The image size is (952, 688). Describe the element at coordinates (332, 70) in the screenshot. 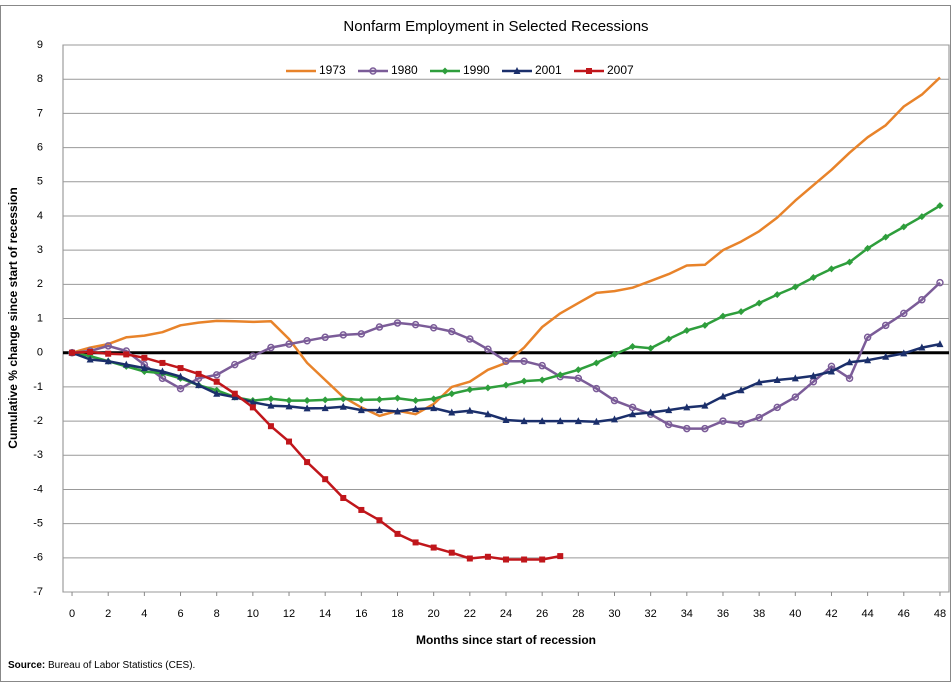

I see `legend-label: 1973` at that location.